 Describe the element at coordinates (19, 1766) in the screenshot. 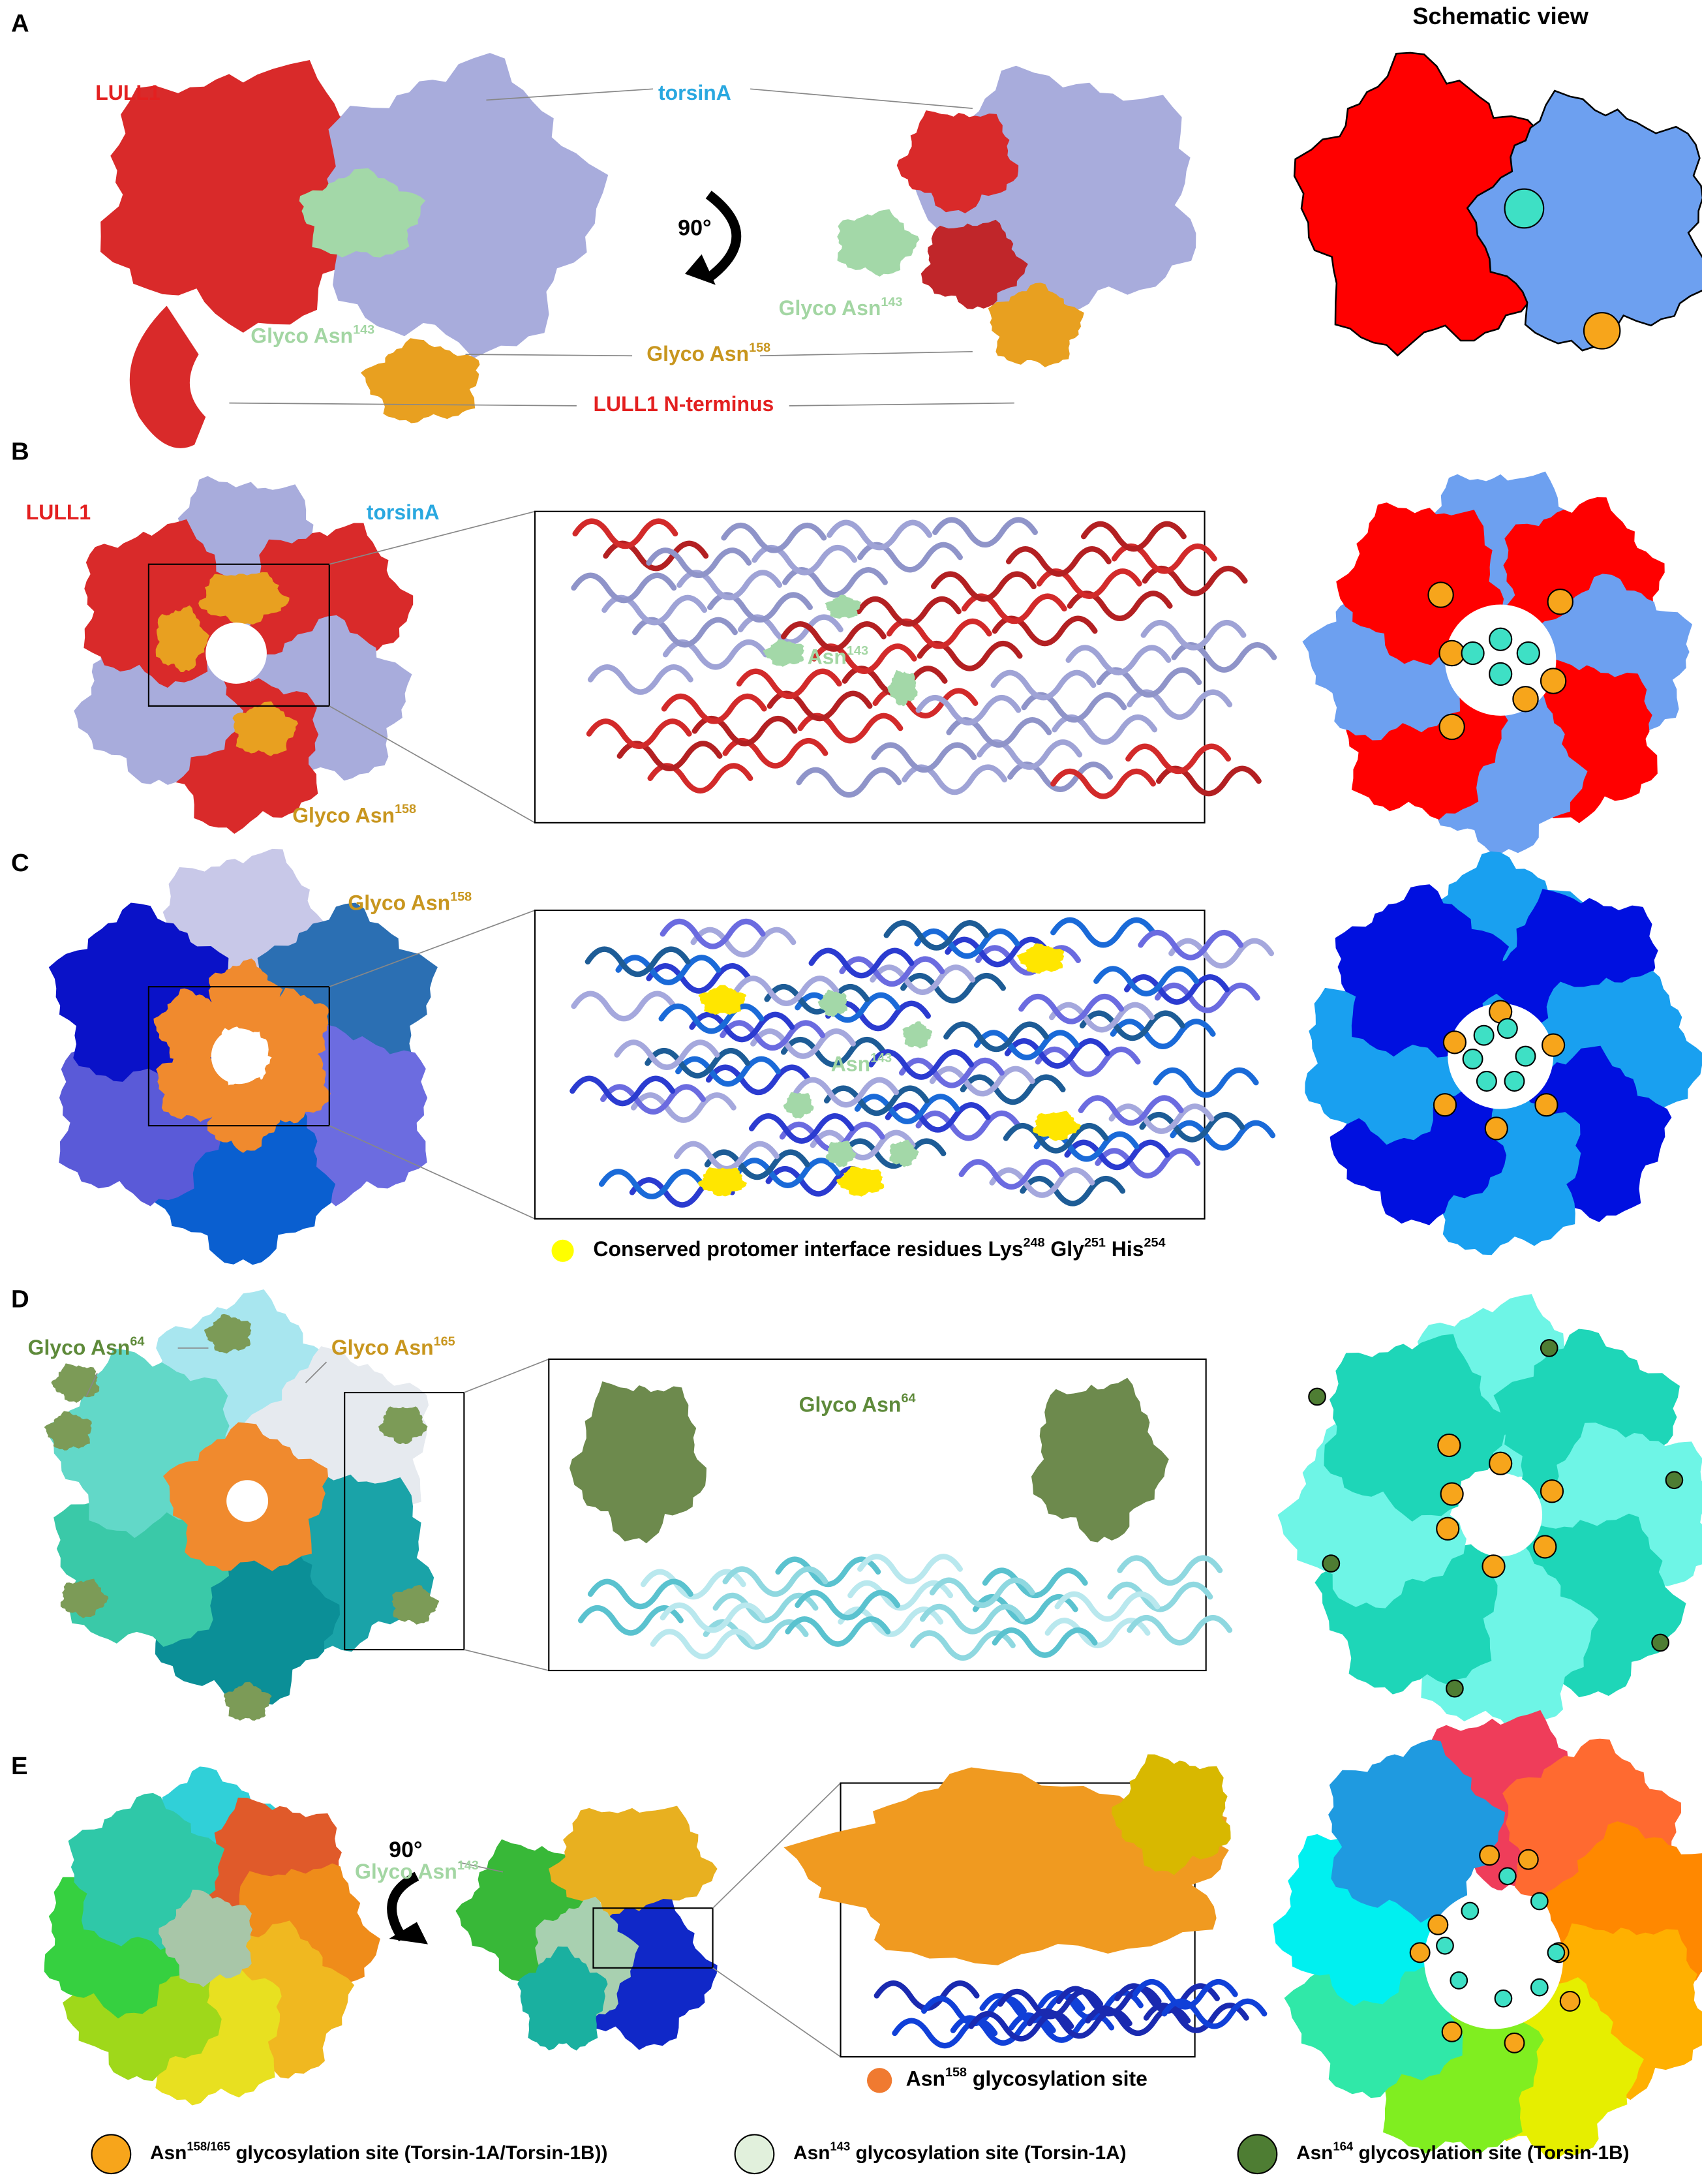

I see `panel-letter: E` at that location.